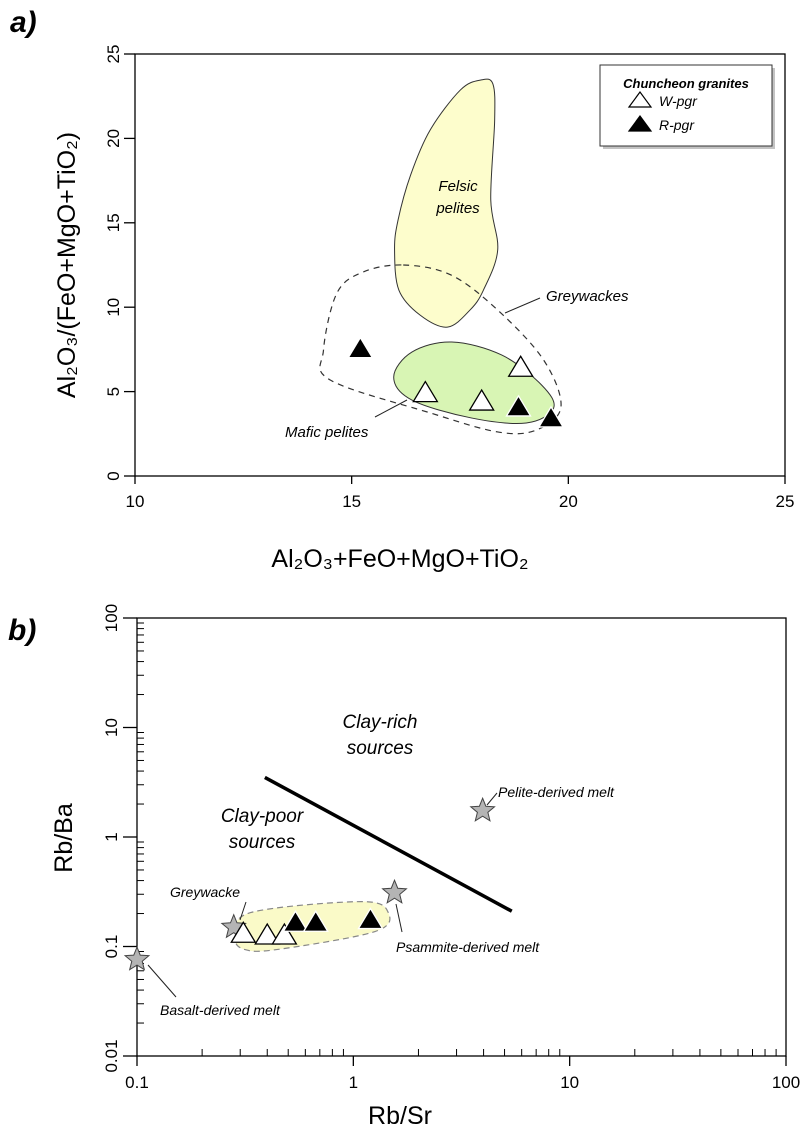 Image resolution: width=800 pixels, height=1136 pixels. Describe the element at coordinates (587, 296) in the screenshot. I see `greywackes-label: Greywackes` at that location.